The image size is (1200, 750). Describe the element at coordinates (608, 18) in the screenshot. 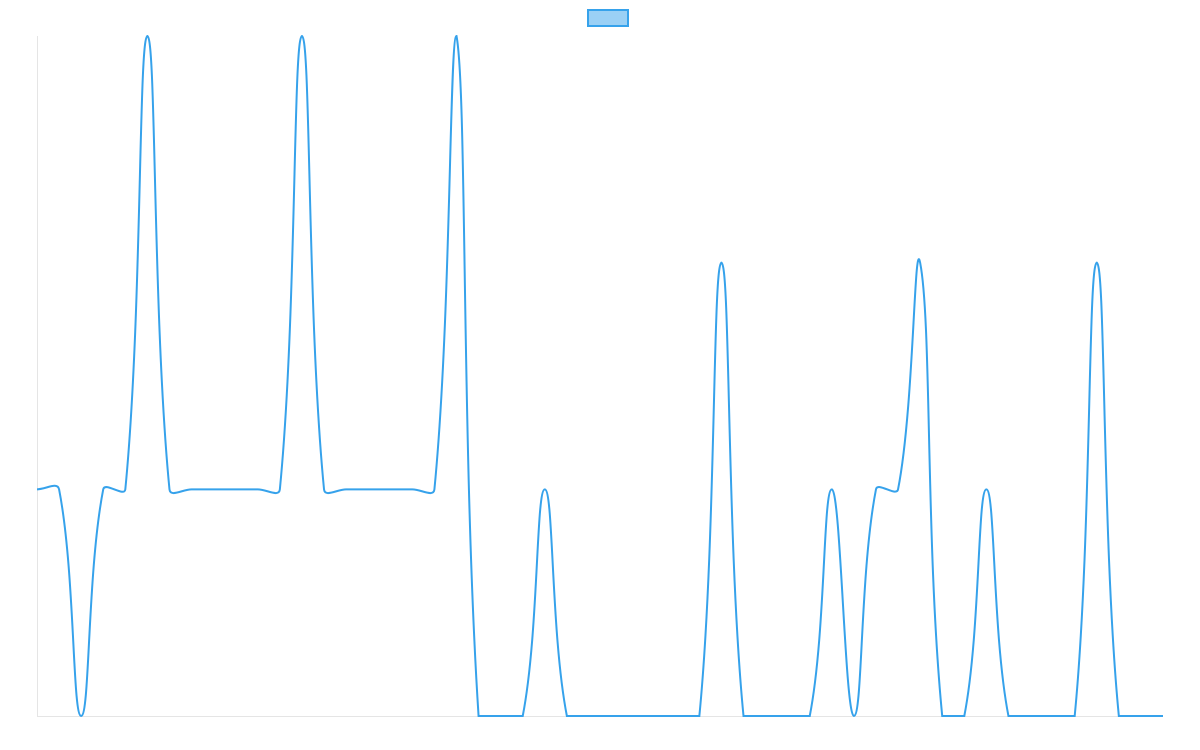

I see `legend-swatch` at that location.